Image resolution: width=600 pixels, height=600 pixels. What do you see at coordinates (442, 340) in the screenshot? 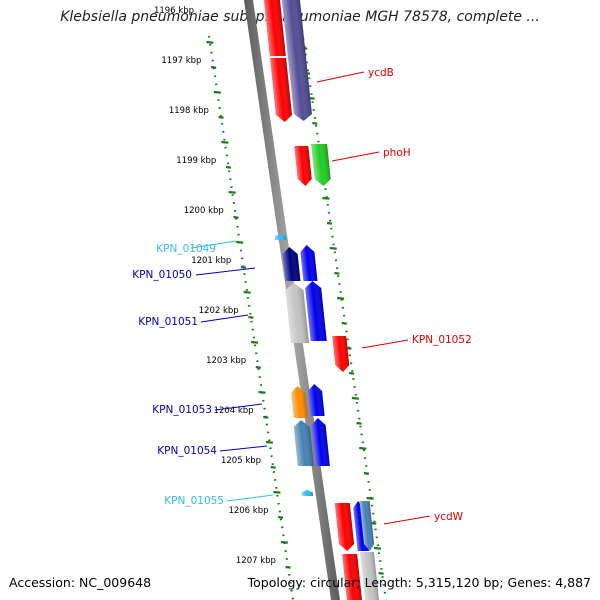
I see `gene-label-kpn-01052: KPN_01052` at bounding box center [442, 340].